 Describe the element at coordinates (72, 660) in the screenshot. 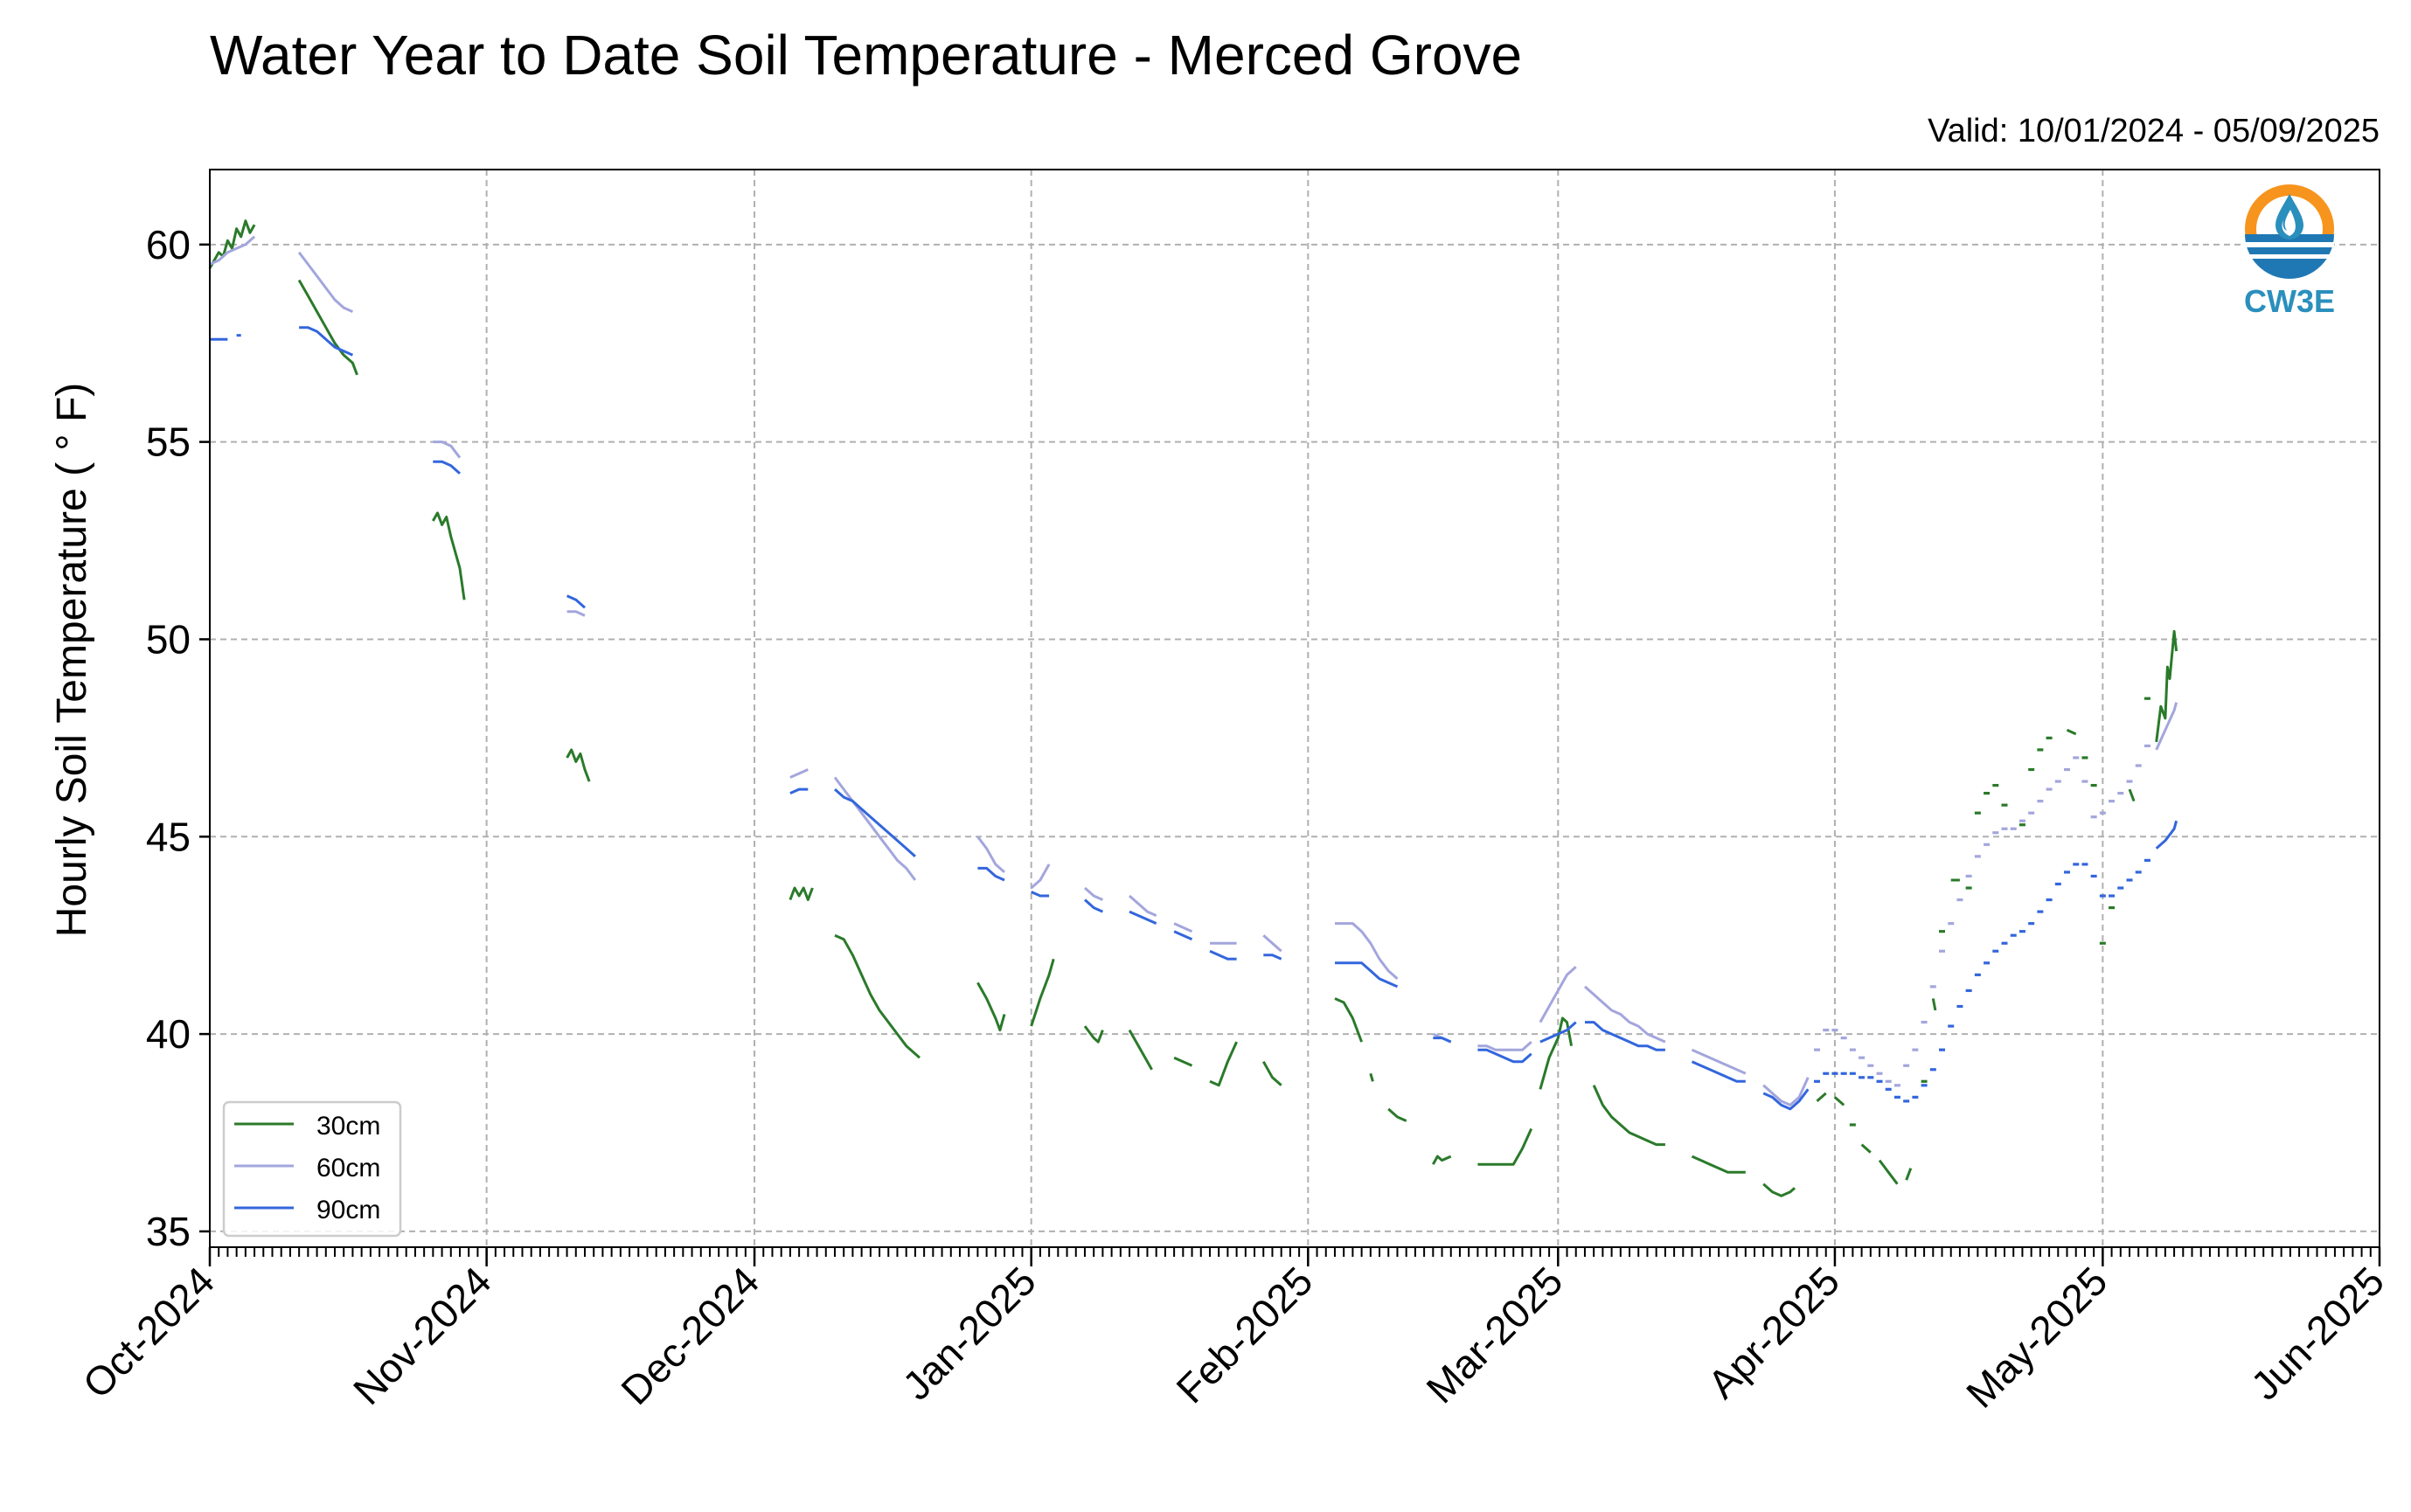

I see `y-axis-label: Hourly Soil Temperature ( ° F)` at that location.